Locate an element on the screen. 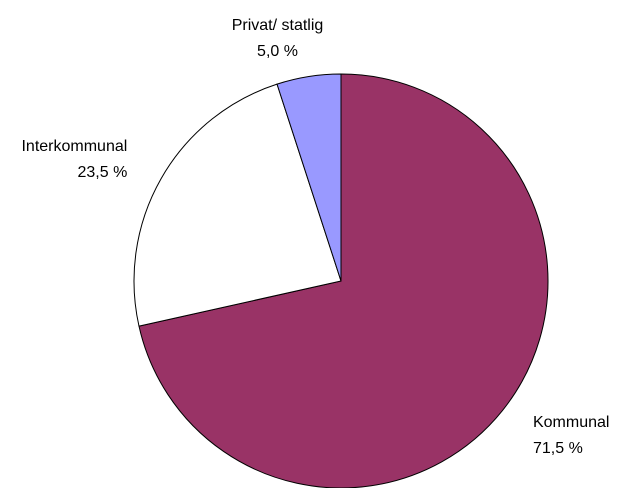  slice-value-label: 23,5 % is located at coordinates (103, 172).